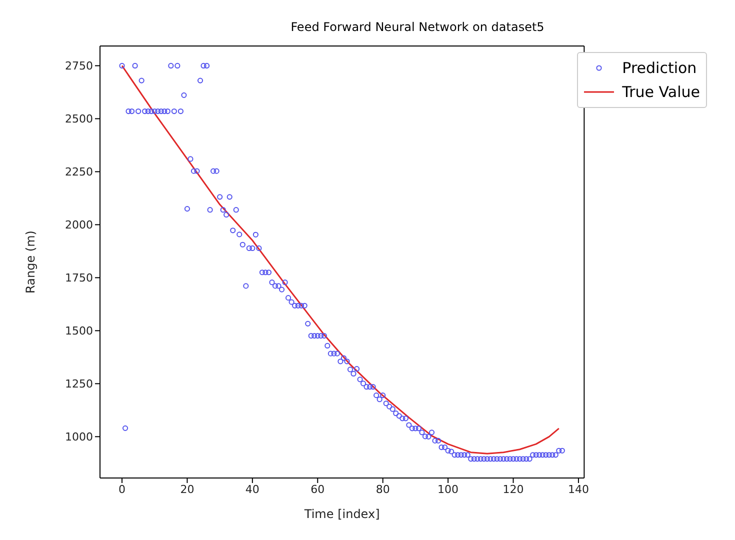 The image size is (735, 540). What do you see at coordinates (341, 514) in the screenshot?
I see `x-axis-title: Time [index]` at bounding box center [341, 514].